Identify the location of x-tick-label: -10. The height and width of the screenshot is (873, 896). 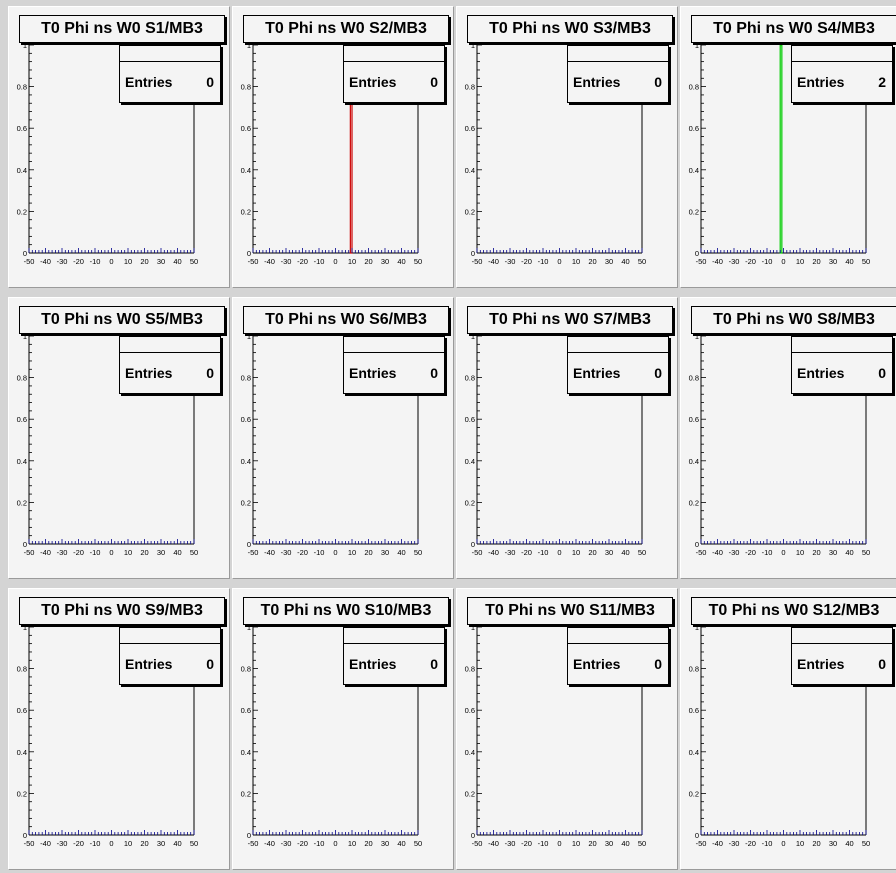
(767, 261).